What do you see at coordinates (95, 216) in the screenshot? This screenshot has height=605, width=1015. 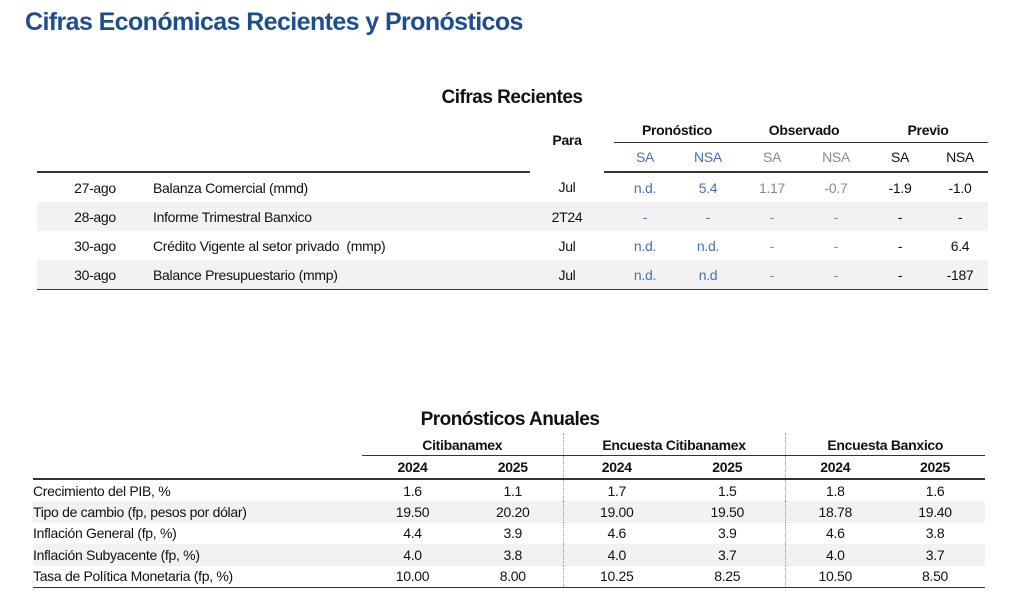 I see `date-cell: 28-ago` at bounding box center [95, 216].